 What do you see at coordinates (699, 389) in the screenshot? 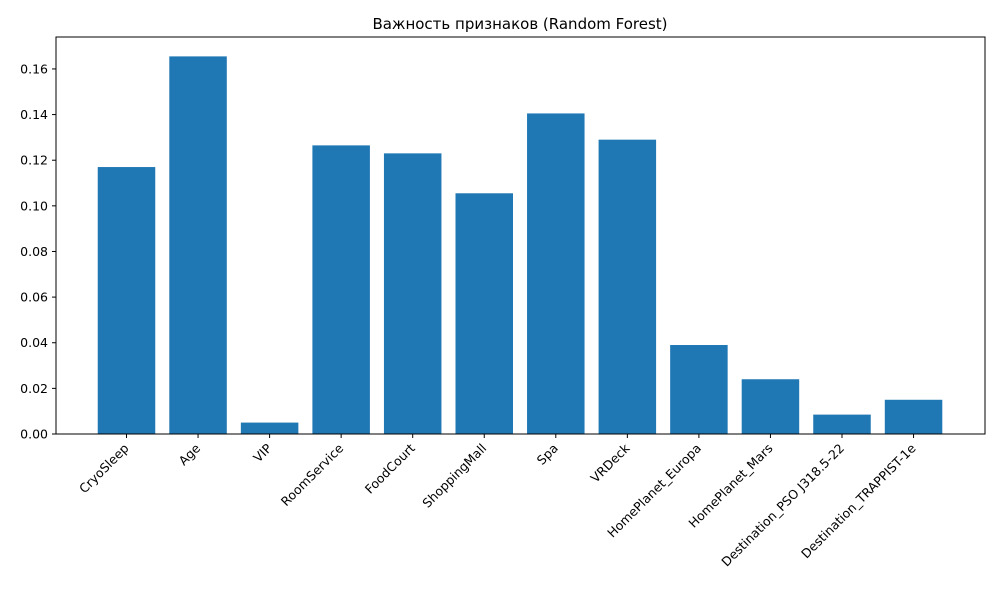
I see `bar-homeplanet-europa` at bounding box center [699, 389].